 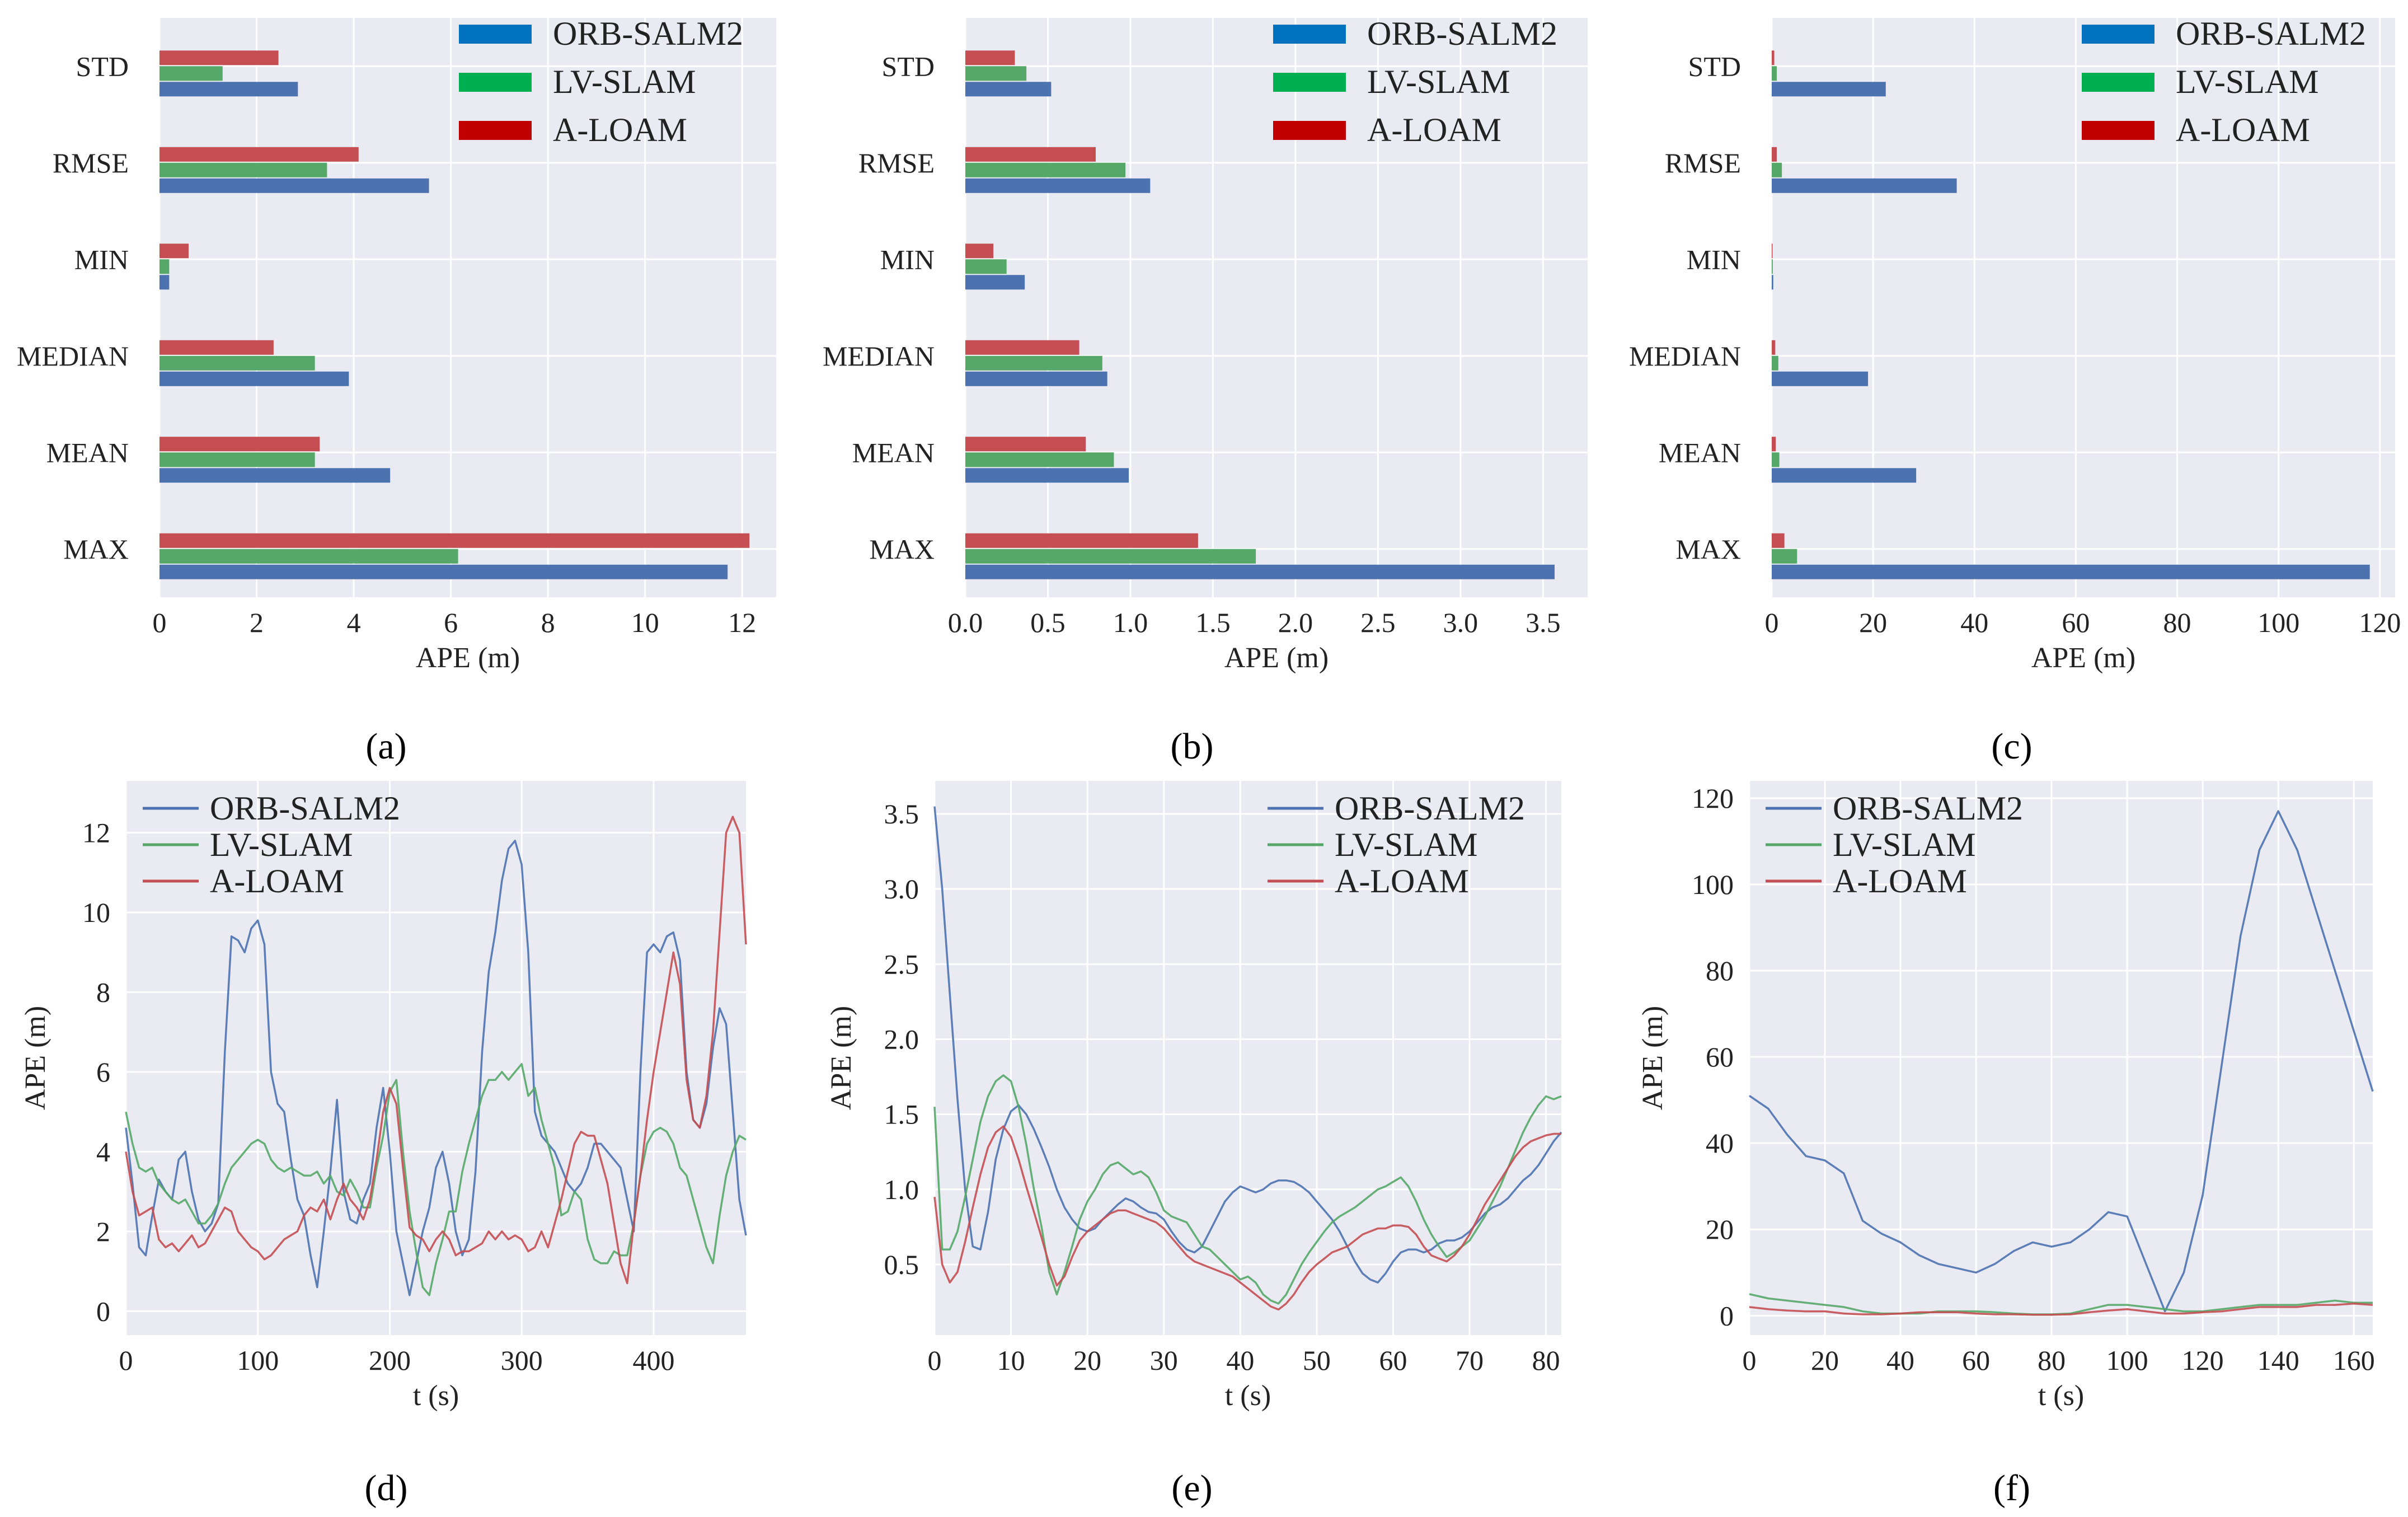 I want to click on x-tick-label: 70, so click(x=1470, y=1360).